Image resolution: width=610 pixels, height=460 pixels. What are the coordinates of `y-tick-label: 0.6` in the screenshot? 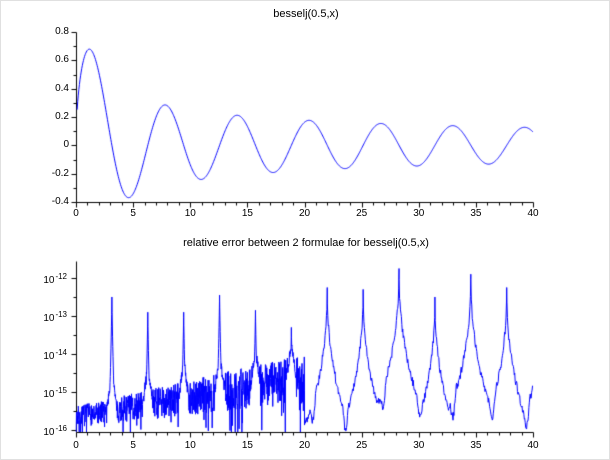 It's located at (62, 60).